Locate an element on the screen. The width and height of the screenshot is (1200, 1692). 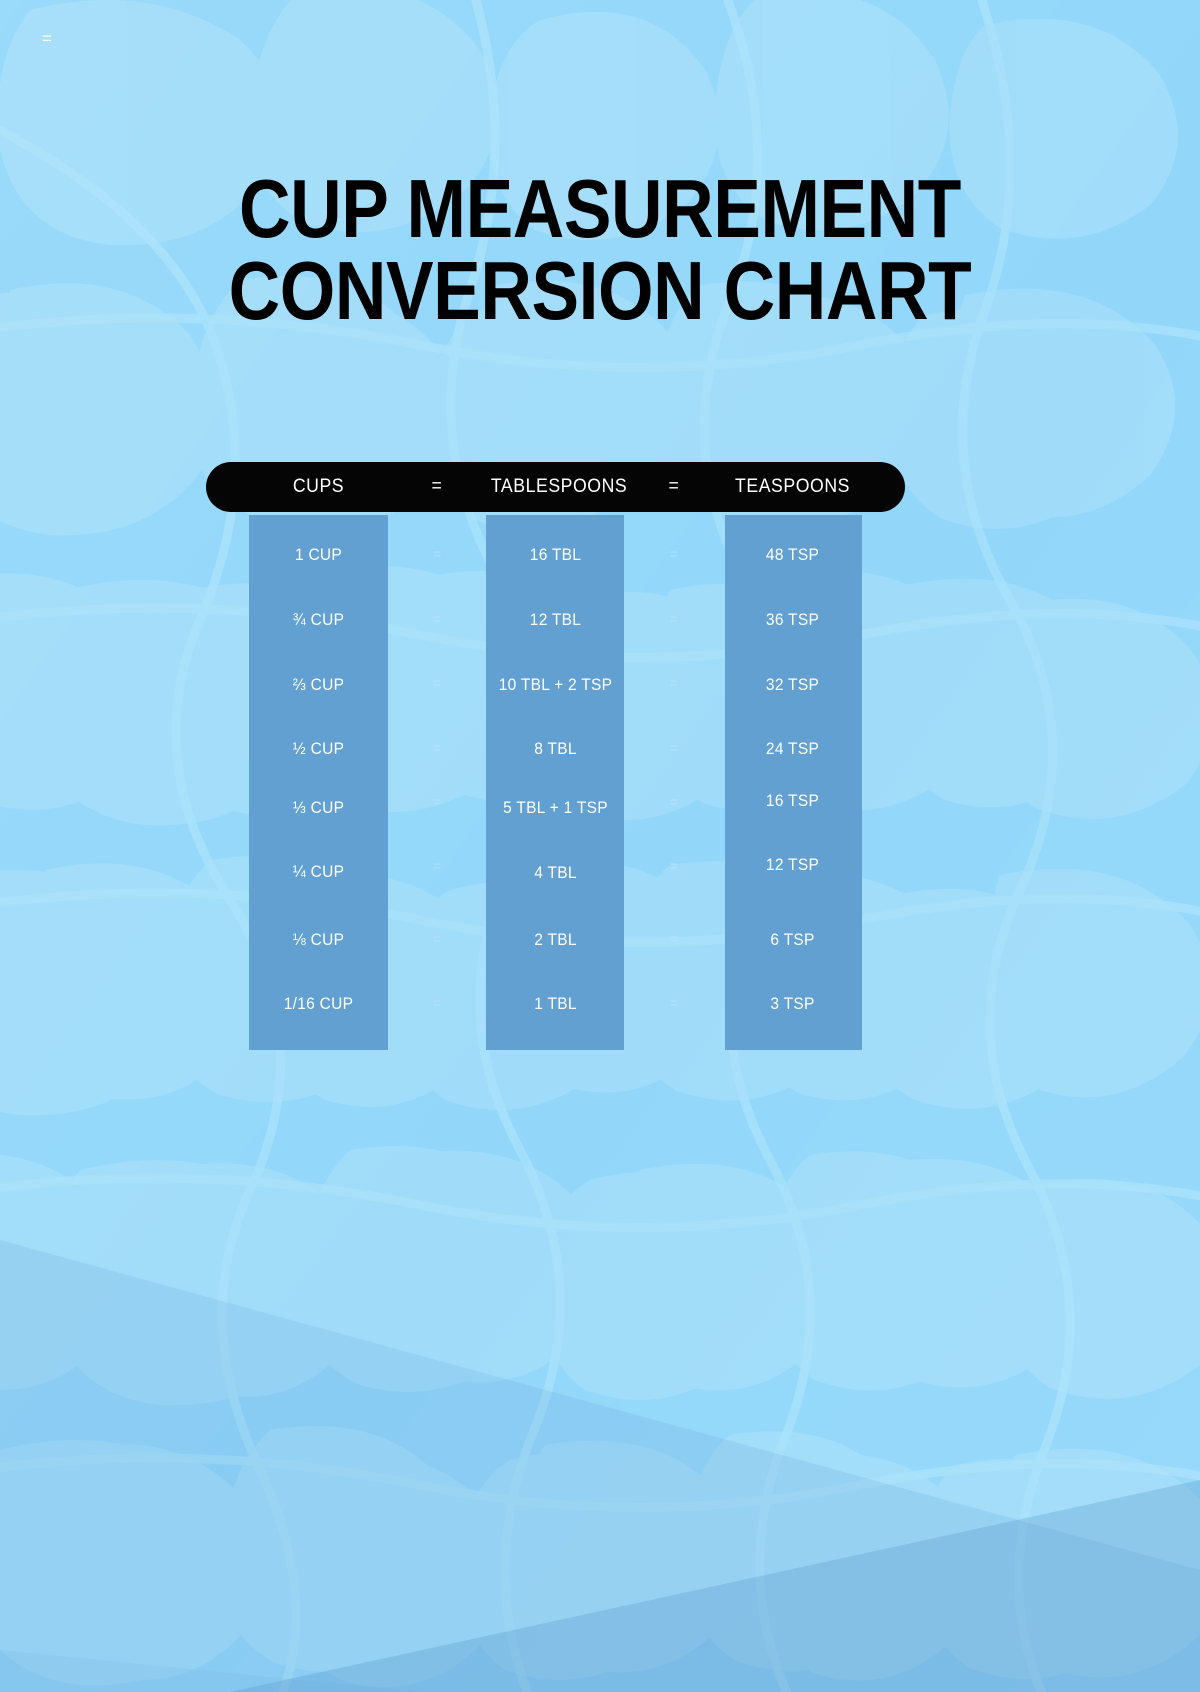
cell-teaspoons: 36 TSP is located at coordinates (792, 620).